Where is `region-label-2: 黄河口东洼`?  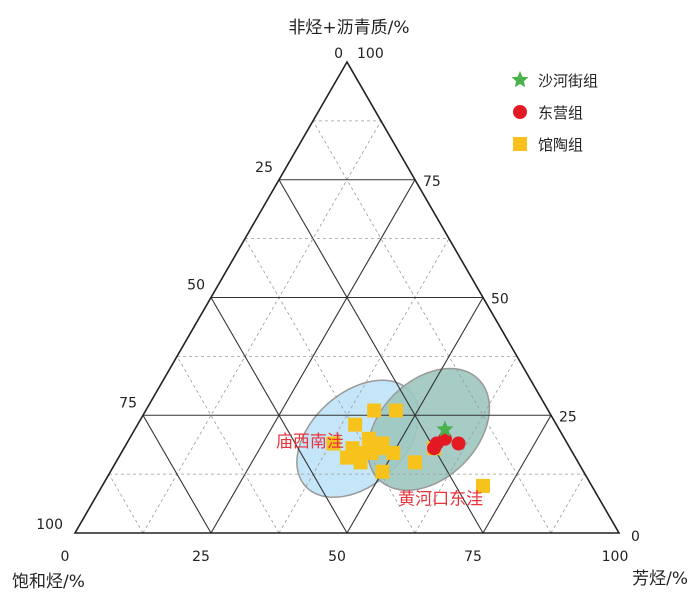
region-label-2: 黄河口东洼 is located at coordinates (440, 499).